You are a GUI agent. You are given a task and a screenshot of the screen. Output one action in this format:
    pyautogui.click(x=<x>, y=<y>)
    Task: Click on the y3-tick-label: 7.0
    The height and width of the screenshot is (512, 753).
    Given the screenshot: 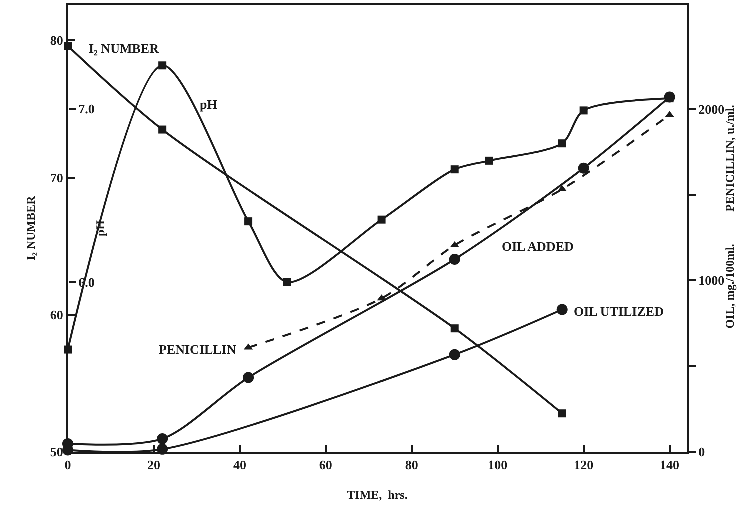 What is the action you would take?
    pyautogui.click(x=86, y=109)
    